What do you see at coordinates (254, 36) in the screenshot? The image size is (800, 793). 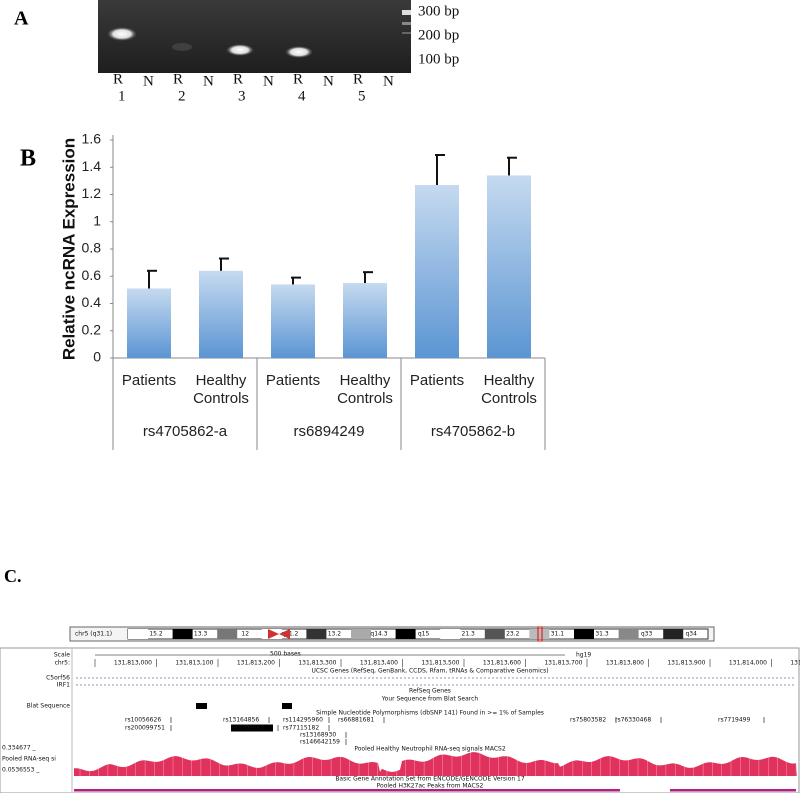 I see `gel` at bounding box center [254, 36].